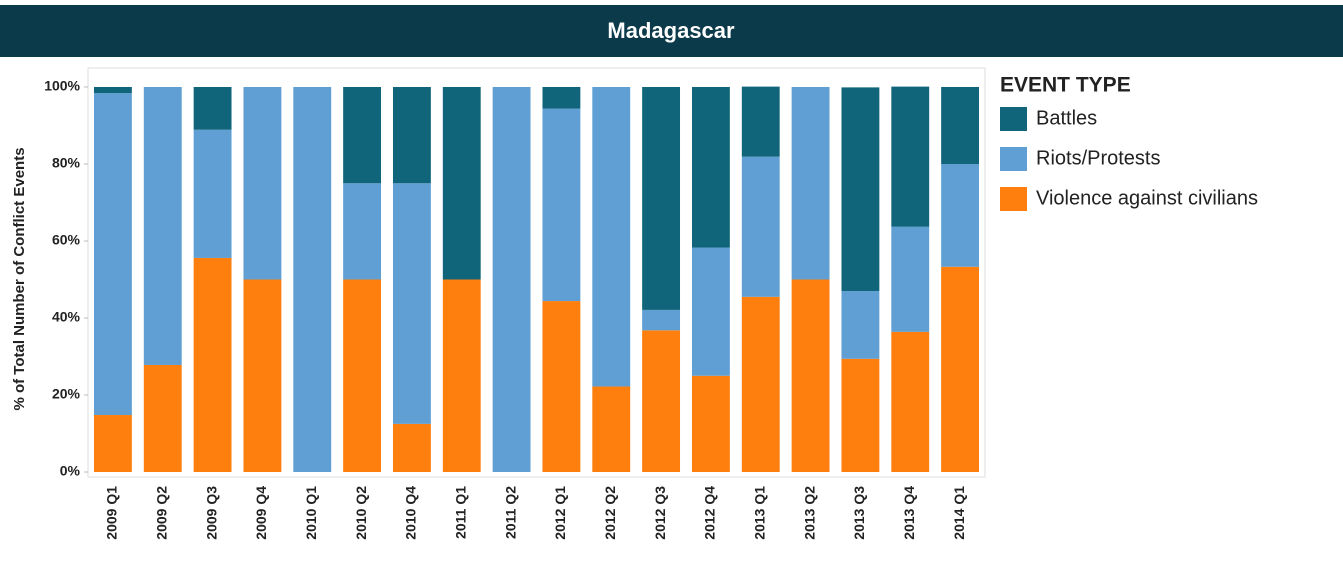 Image resolution: width=1343 pixels, height=562 pixels. What do you see at coordinates (1066, 118) in the screenshot?
I see `legend-label: Battles` at bounding box center [1066, 118].